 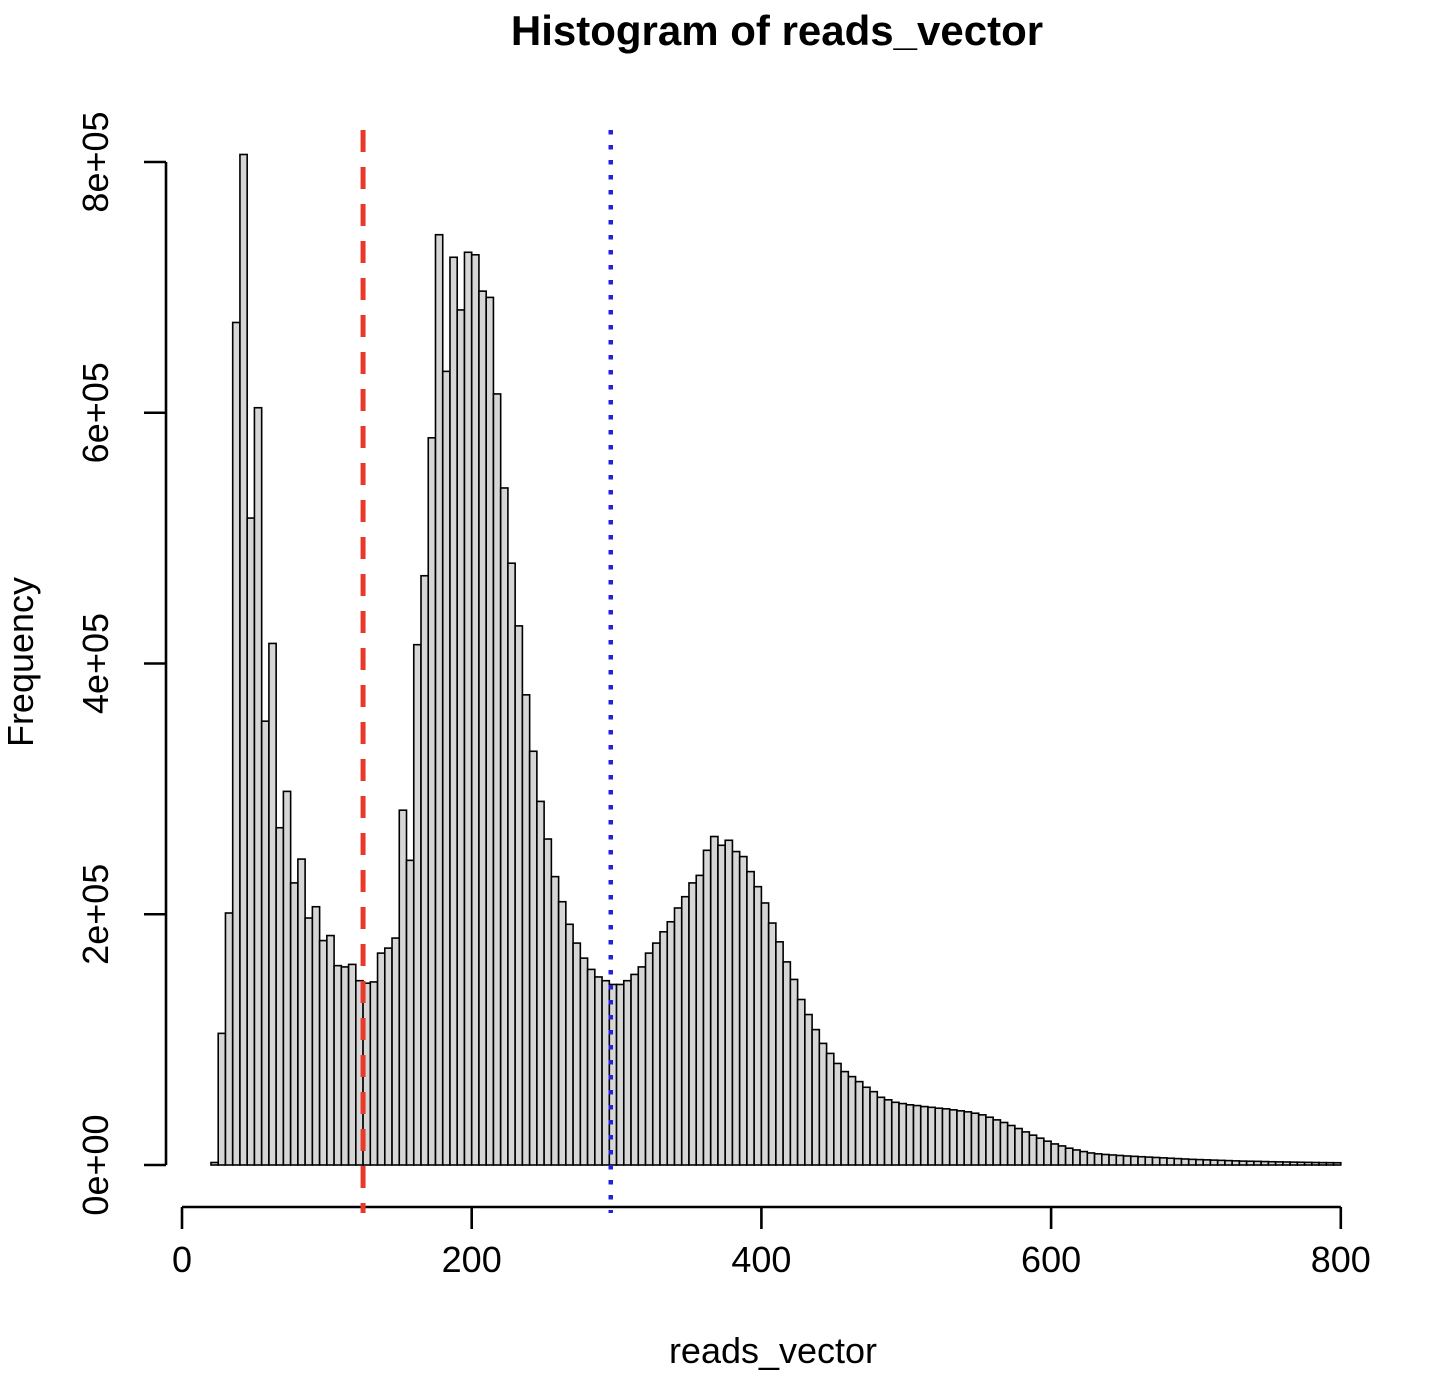 I want to click on y-tick-label: 0e+00, so click(x=95, y=1164).